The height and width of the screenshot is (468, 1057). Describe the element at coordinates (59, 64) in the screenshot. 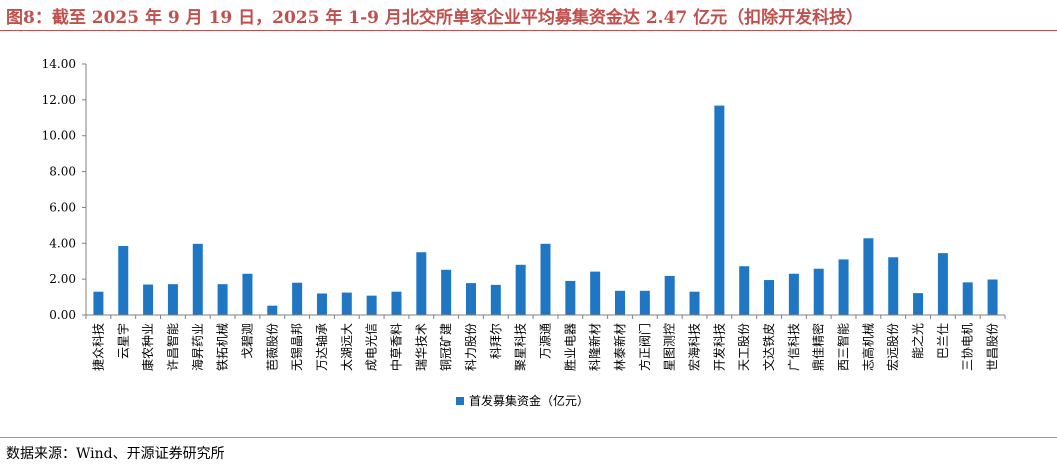

I see `y-tick-label: 14.00` at that location.